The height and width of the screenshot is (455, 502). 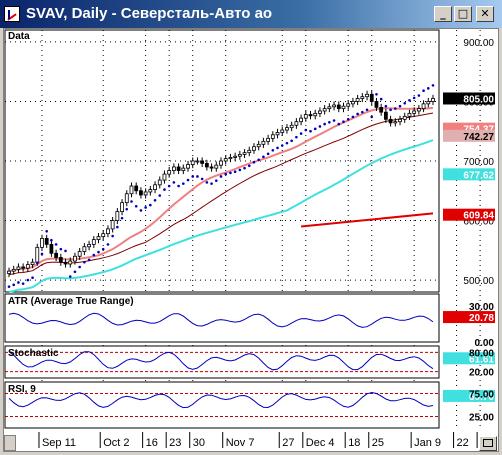 I want to click on indicator-value-tag, so click(x=469, y=395).